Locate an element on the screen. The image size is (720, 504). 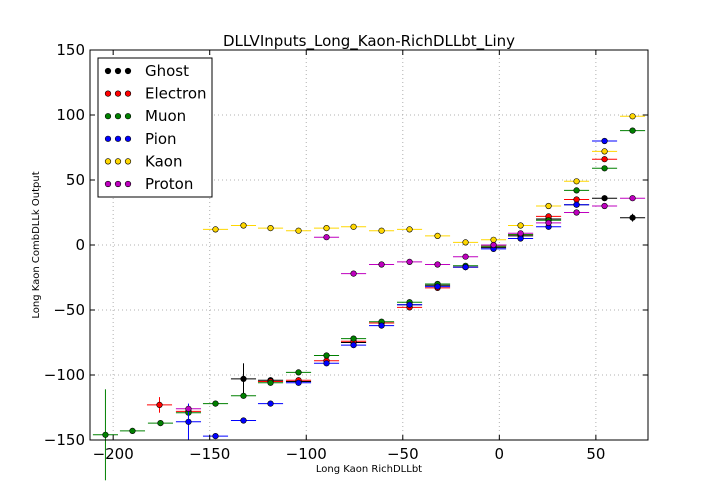
x-tick-label: 0 is located at coordinates (500, 454).